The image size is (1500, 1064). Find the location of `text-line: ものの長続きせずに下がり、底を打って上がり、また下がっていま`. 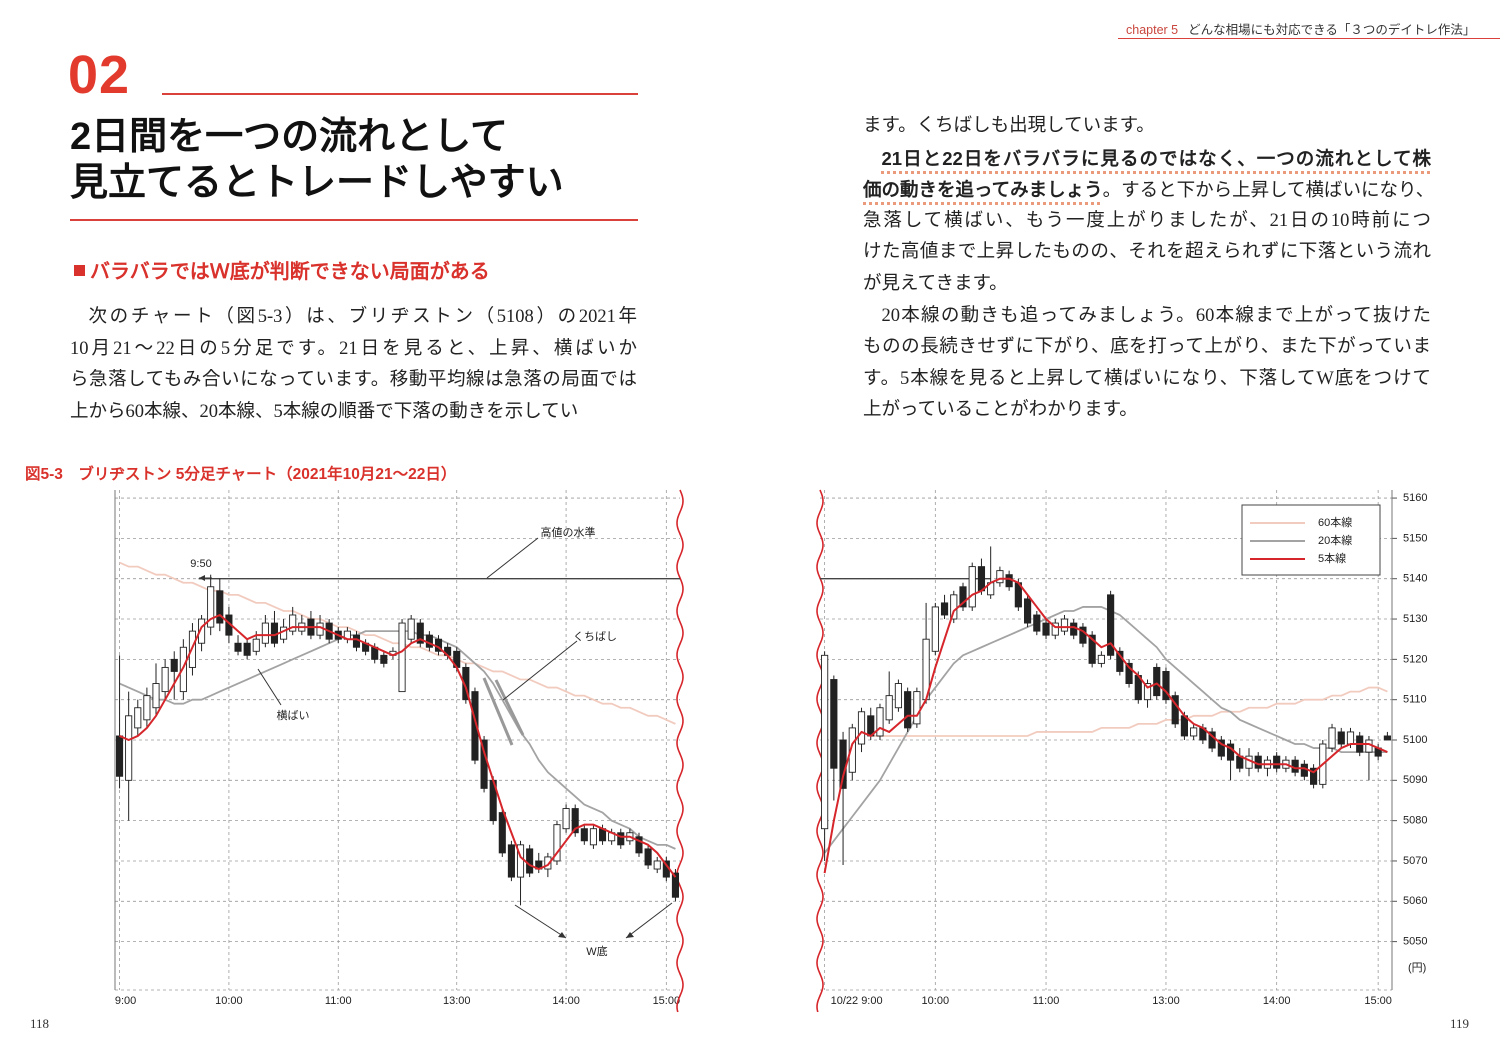

text-line: ものの長続きせずに下がり、底を打って上がり、また下がっていま is located at coordinates (1147, 348).